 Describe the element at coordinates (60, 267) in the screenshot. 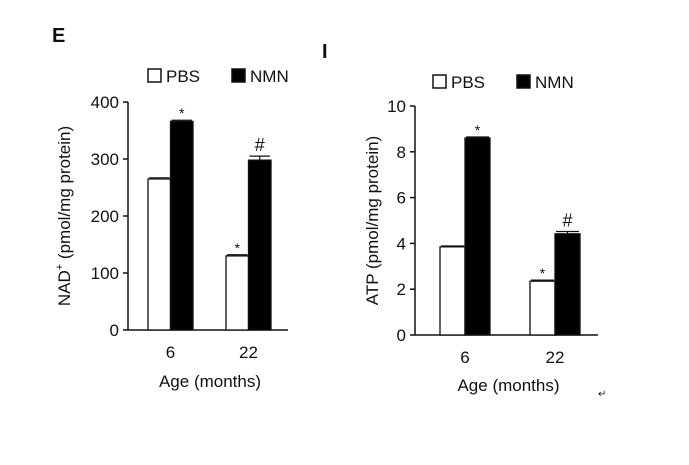

I see `y-label-superscript: +` at that location.